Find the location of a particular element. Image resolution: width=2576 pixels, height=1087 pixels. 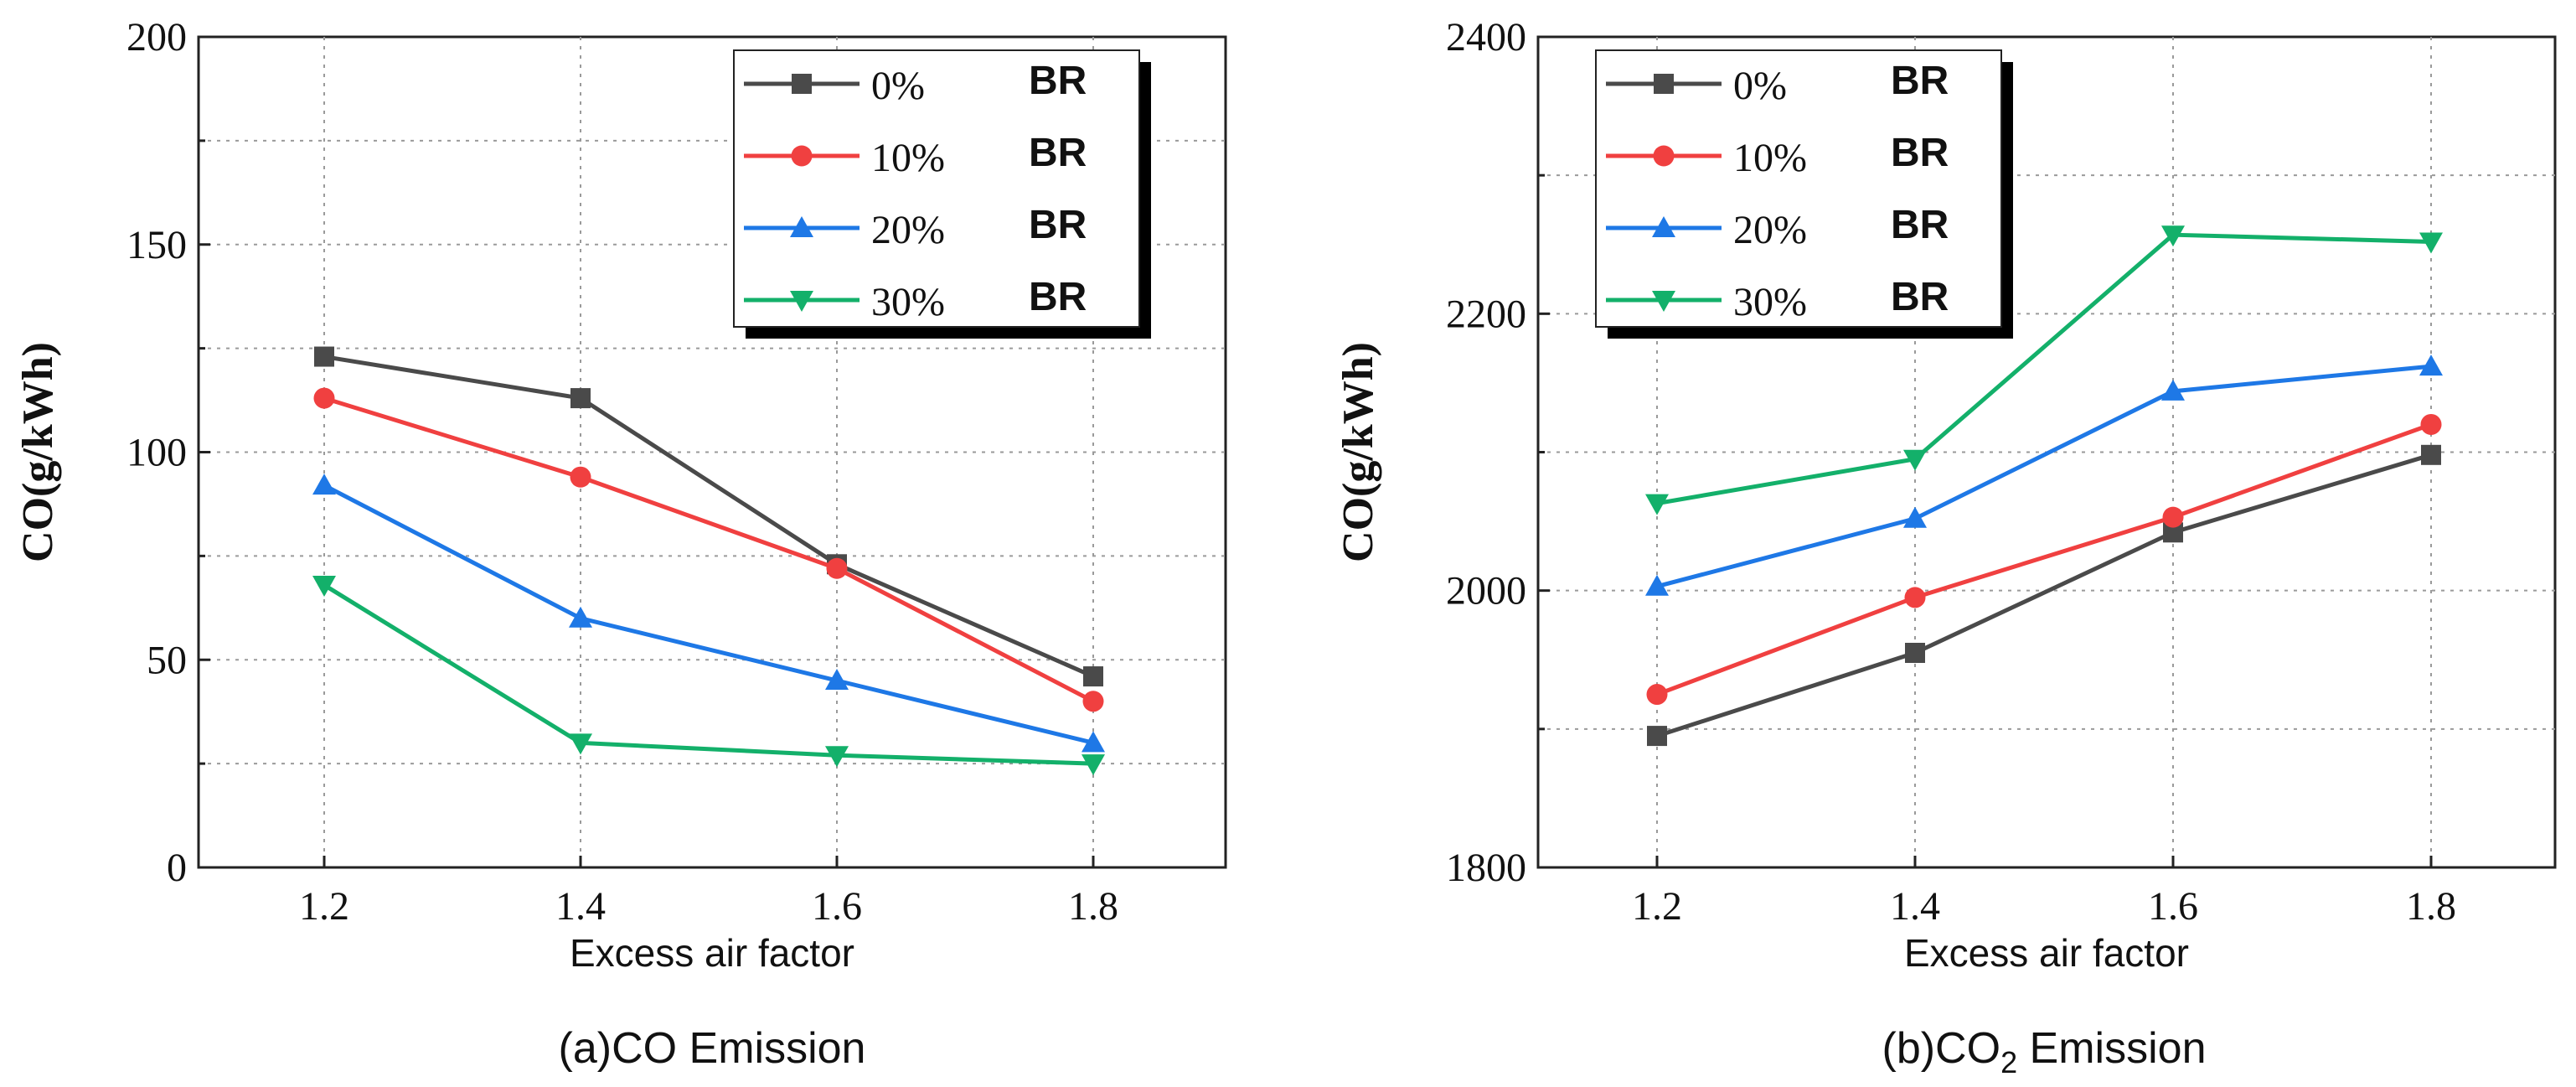

y-tick-label: 2200 is located at coordinates (1486, 314).